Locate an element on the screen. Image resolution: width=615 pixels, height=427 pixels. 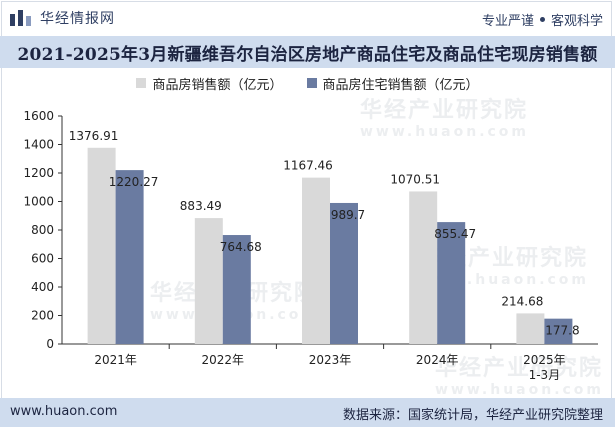
chart-title: 2021-2025年3月新疆维吾尔自治区房地产商品住宅及商品住宅现房销售额 is located at coordinates (307, 54).